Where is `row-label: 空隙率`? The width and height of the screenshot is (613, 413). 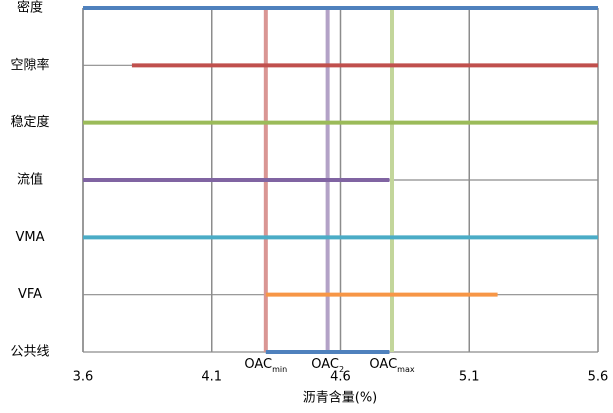 row-label: 空隙率 is located at coordinates (29, 65).